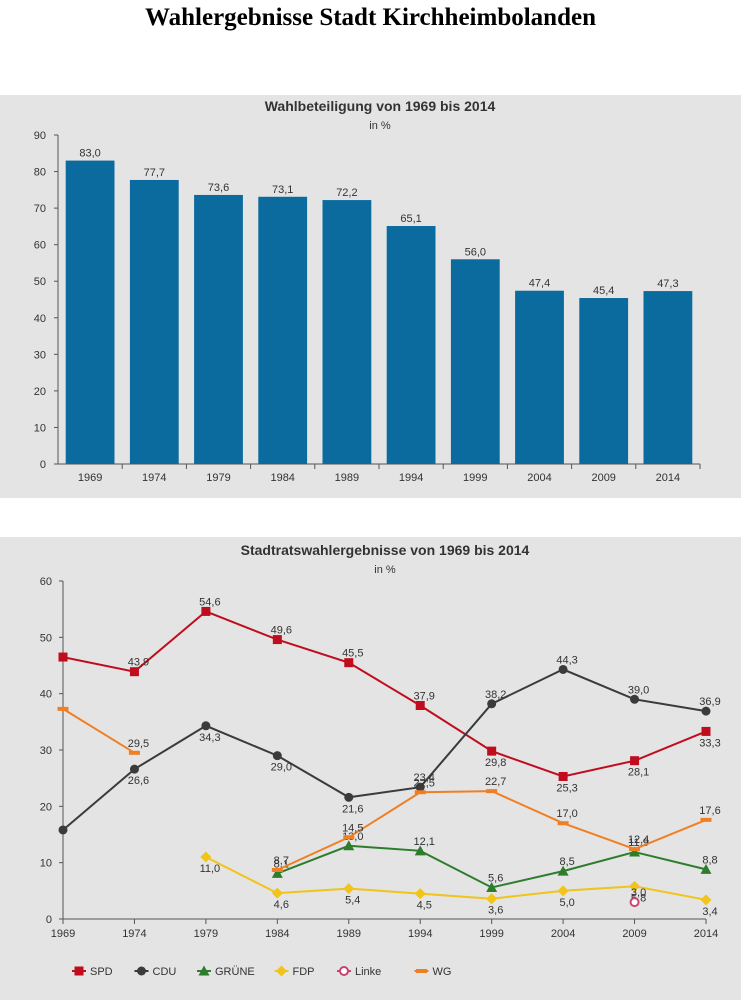 The width and height of the screenshot is (741, 1005). Describe the element at coordinates (235, 972) in the screenshot. I see `legend-label-gruene: GRÜNE` at that location.